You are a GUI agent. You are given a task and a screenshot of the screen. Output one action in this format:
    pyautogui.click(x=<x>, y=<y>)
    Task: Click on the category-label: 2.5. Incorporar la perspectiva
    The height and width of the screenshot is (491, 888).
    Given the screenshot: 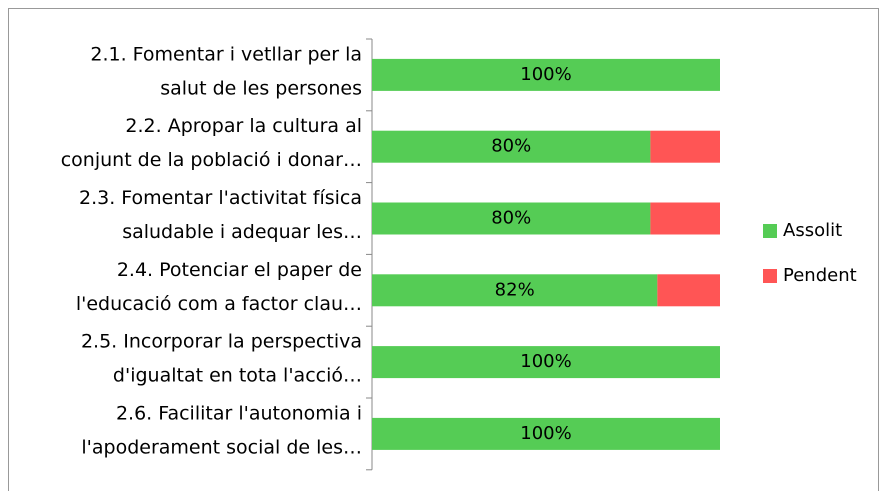 What is the action you would take?
    pyautogui.click(x=221, y=342)
    